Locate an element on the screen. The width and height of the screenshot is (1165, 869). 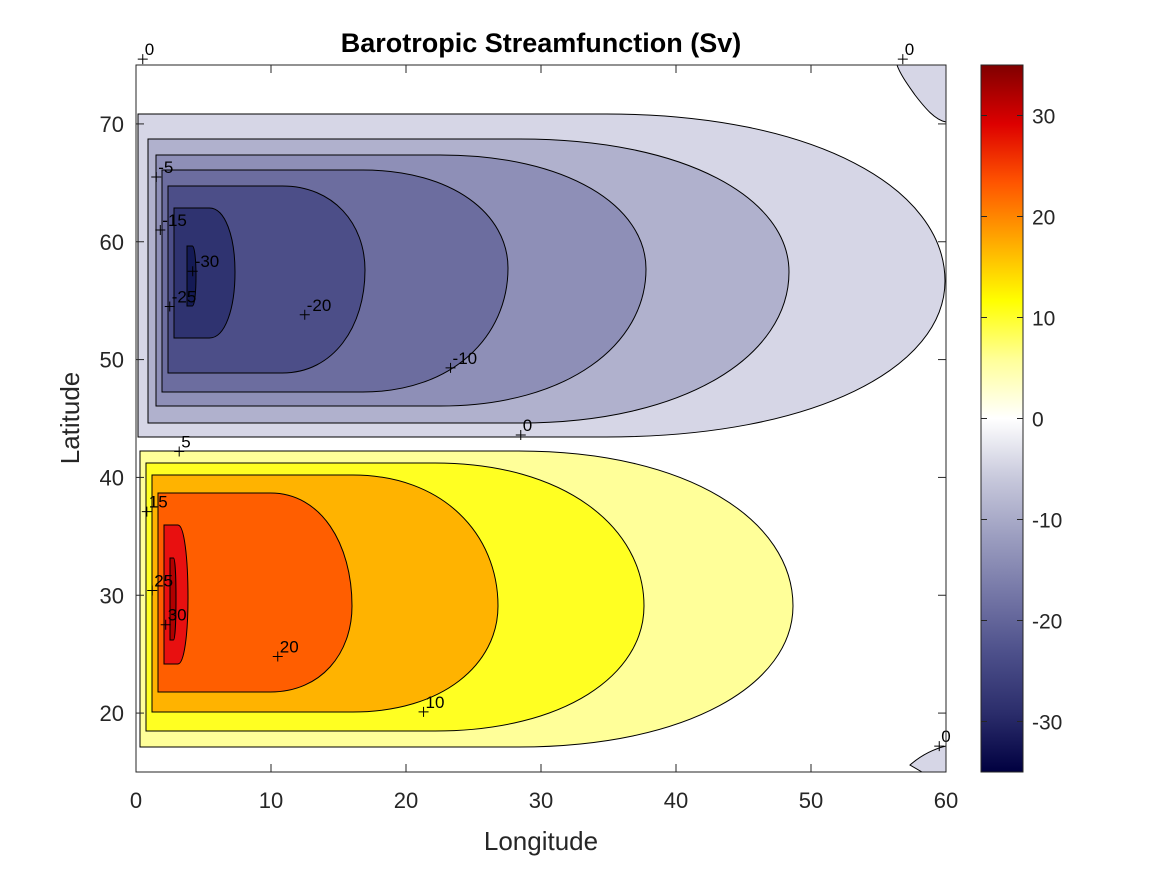
contour-label-text: 5 is located at coordinates (185, 441).